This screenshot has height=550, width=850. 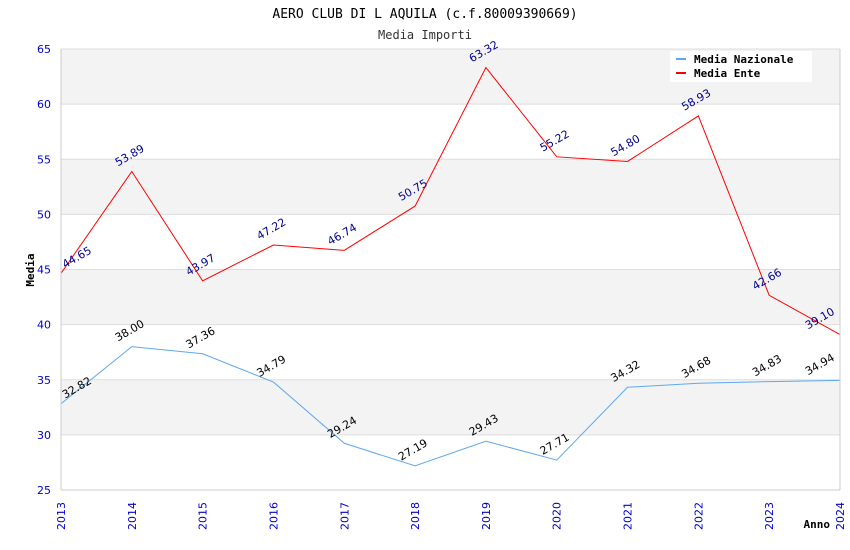 What do you see at coordinates (132, 516) in the screenshot?
I see `x-tick-label: 2014` at bounding box center [132, 516].